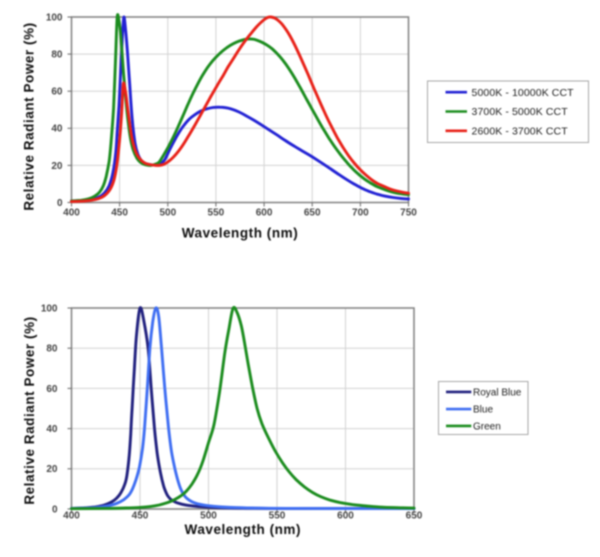 This screenshot has height=557, width=600. What do you see at coordinates (497, 393) in the screenshot?
I see `svg-text: Royal Blue` at bounding box center [497, 393].